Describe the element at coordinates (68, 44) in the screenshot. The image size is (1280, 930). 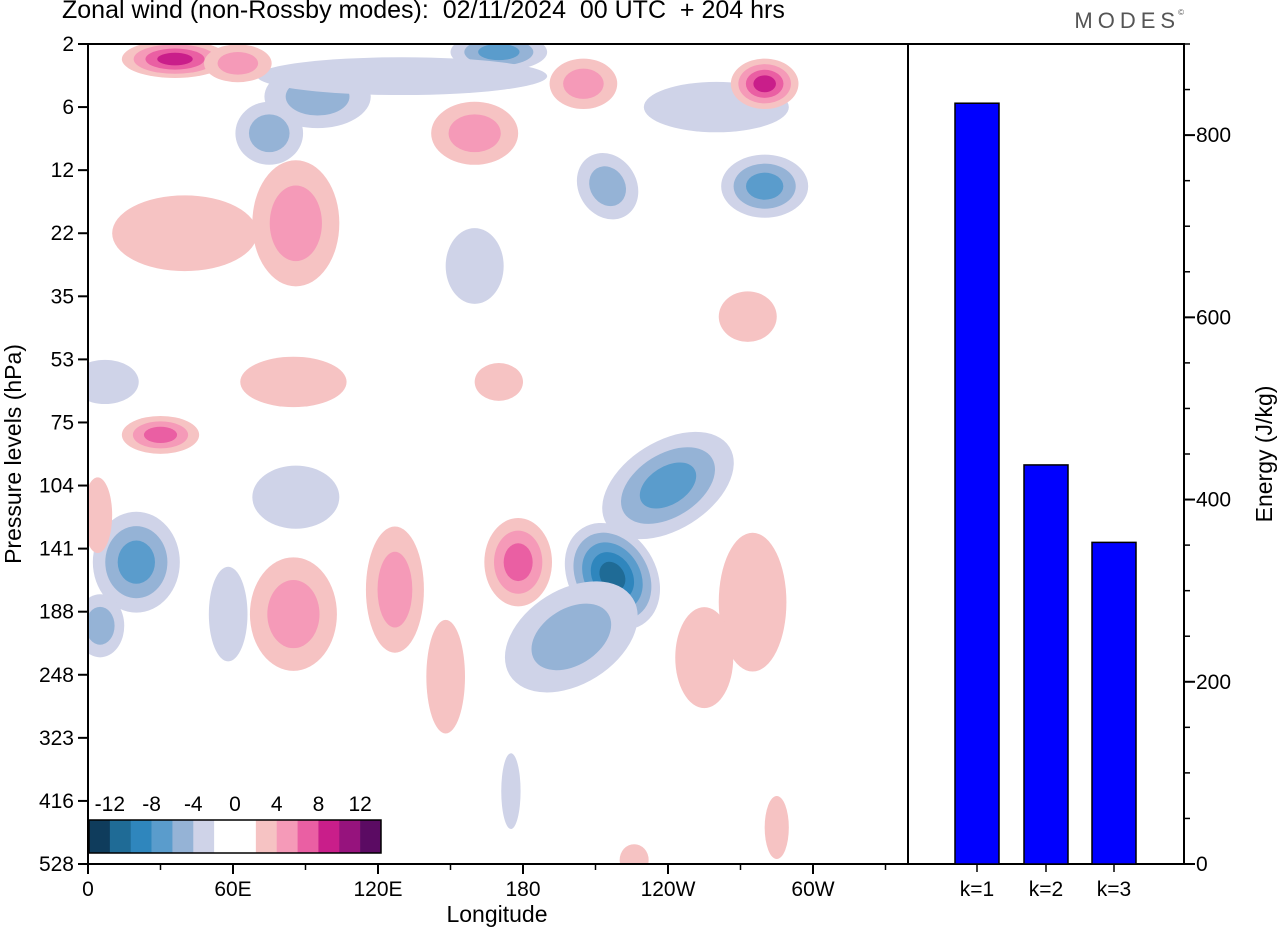
I see `y-tick-label: 2` at that location.